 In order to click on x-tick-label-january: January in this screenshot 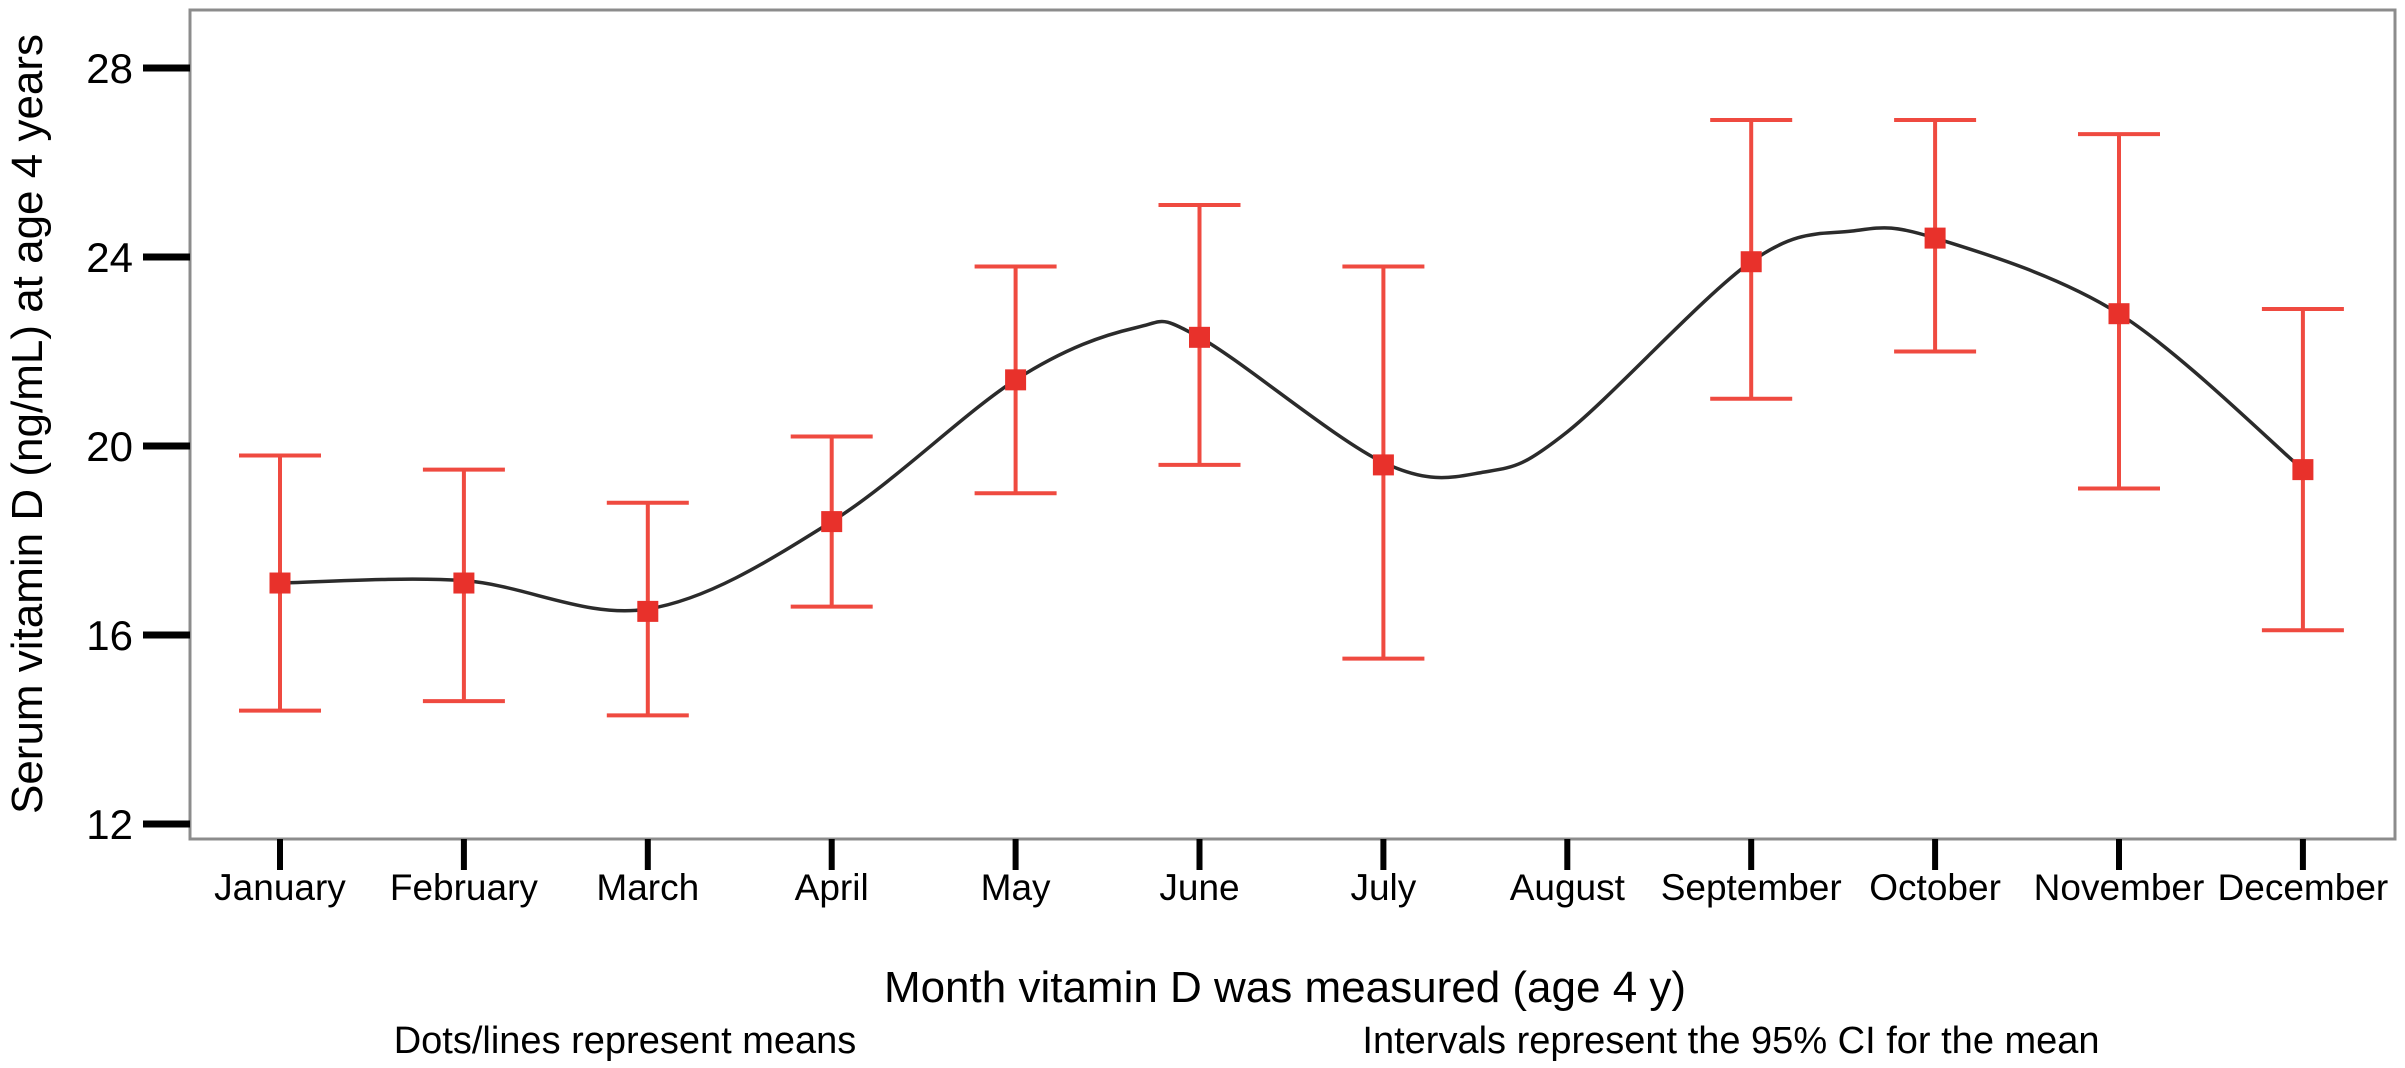, I will do `click(280, 887)`.